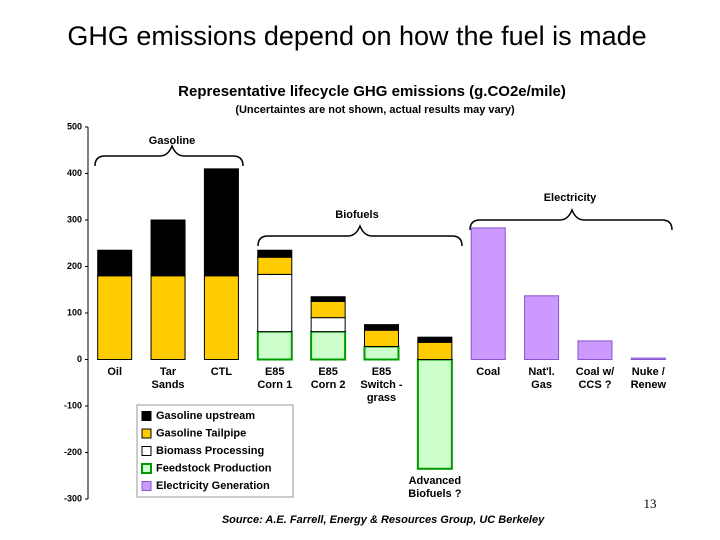 This screenshot has width=720, height=540. I want to click on page-number: 13, so click(650, 503).